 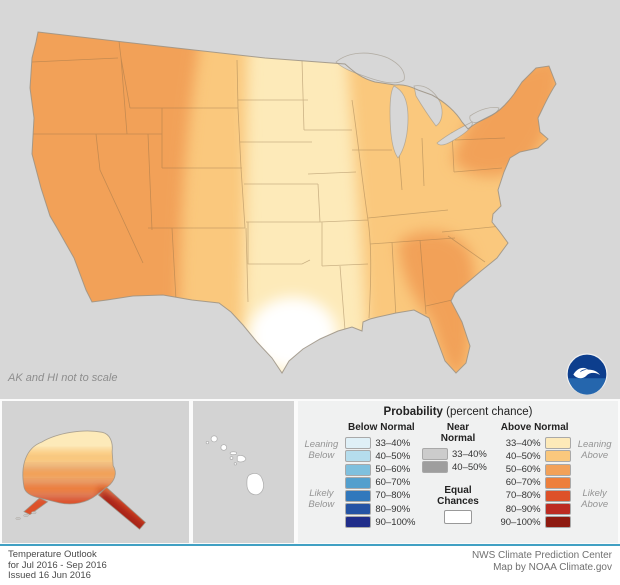 I want to click on alaska-outline, so click(x=84, y=480).